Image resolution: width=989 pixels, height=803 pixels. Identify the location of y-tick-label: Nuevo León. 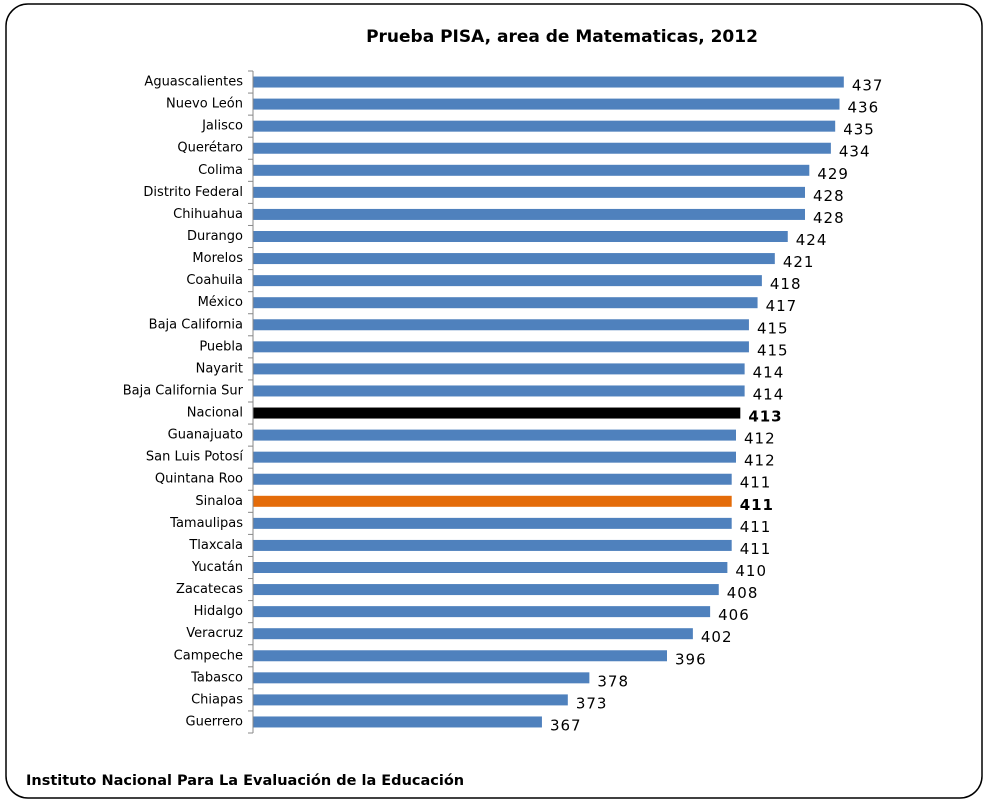
(204, 104).